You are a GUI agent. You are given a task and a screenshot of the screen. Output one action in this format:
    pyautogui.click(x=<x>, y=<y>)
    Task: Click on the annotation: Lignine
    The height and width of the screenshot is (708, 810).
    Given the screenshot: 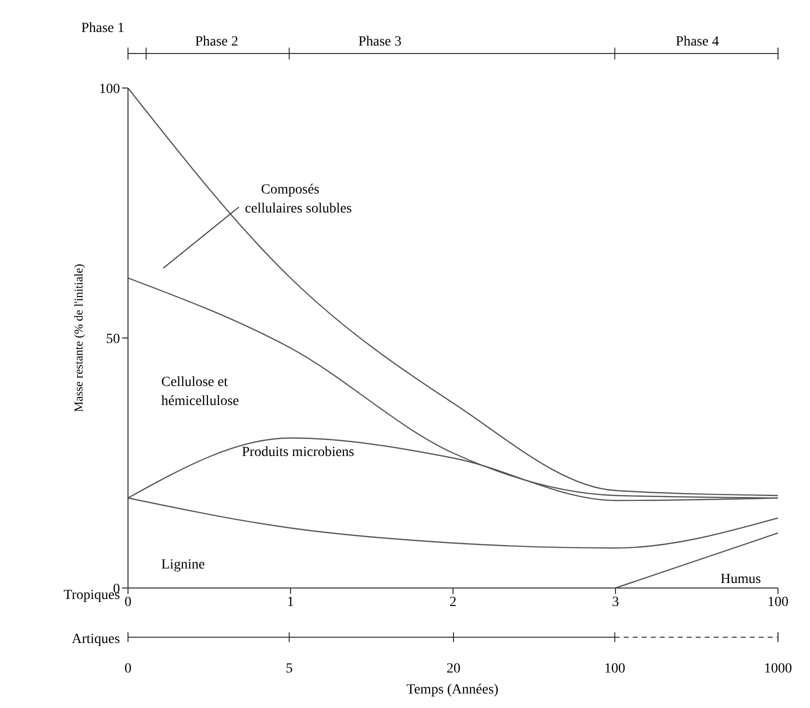 What is the action you would take?
    pyautogui.click(x=183, y=564)
    